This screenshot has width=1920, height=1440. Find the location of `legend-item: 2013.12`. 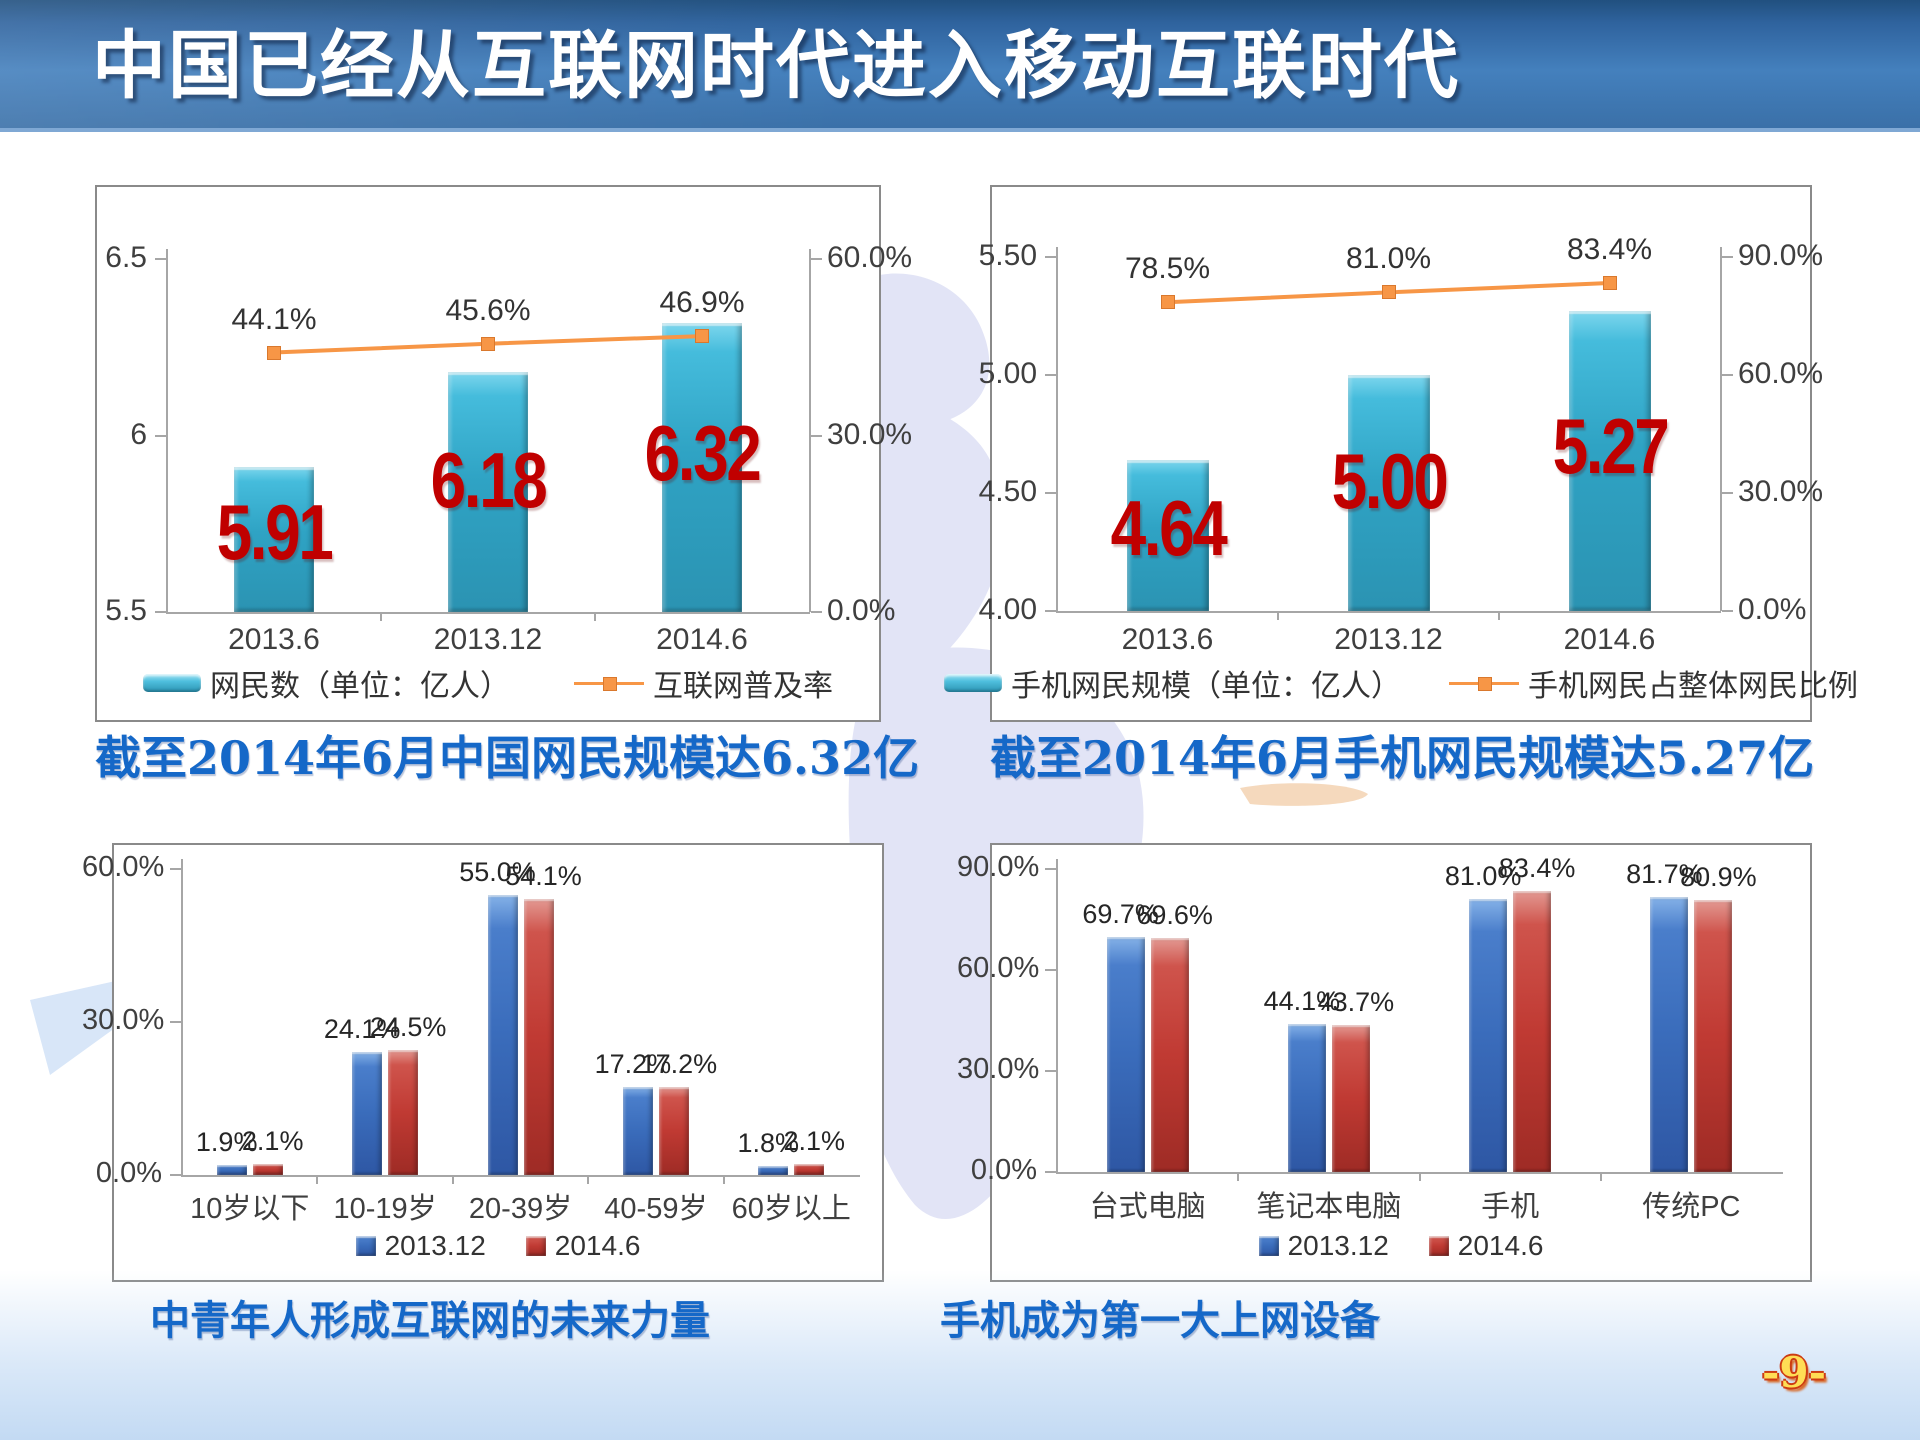

legend-item: 2013.12 is located at coordinates (420, 1246).